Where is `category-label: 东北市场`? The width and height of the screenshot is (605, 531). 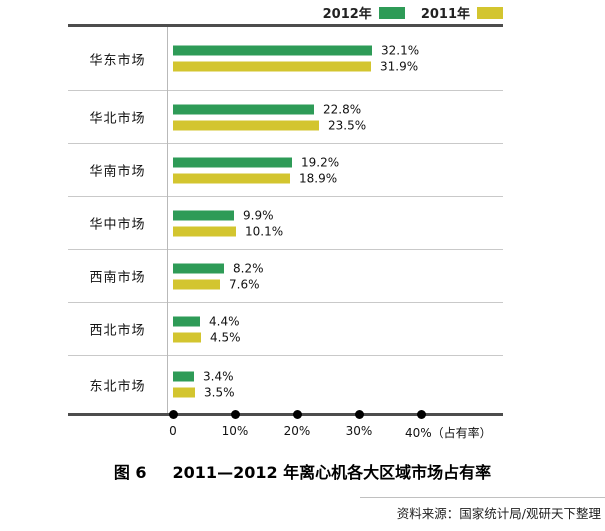 category-label: 东北市场 is located at coordinates (117, 386).